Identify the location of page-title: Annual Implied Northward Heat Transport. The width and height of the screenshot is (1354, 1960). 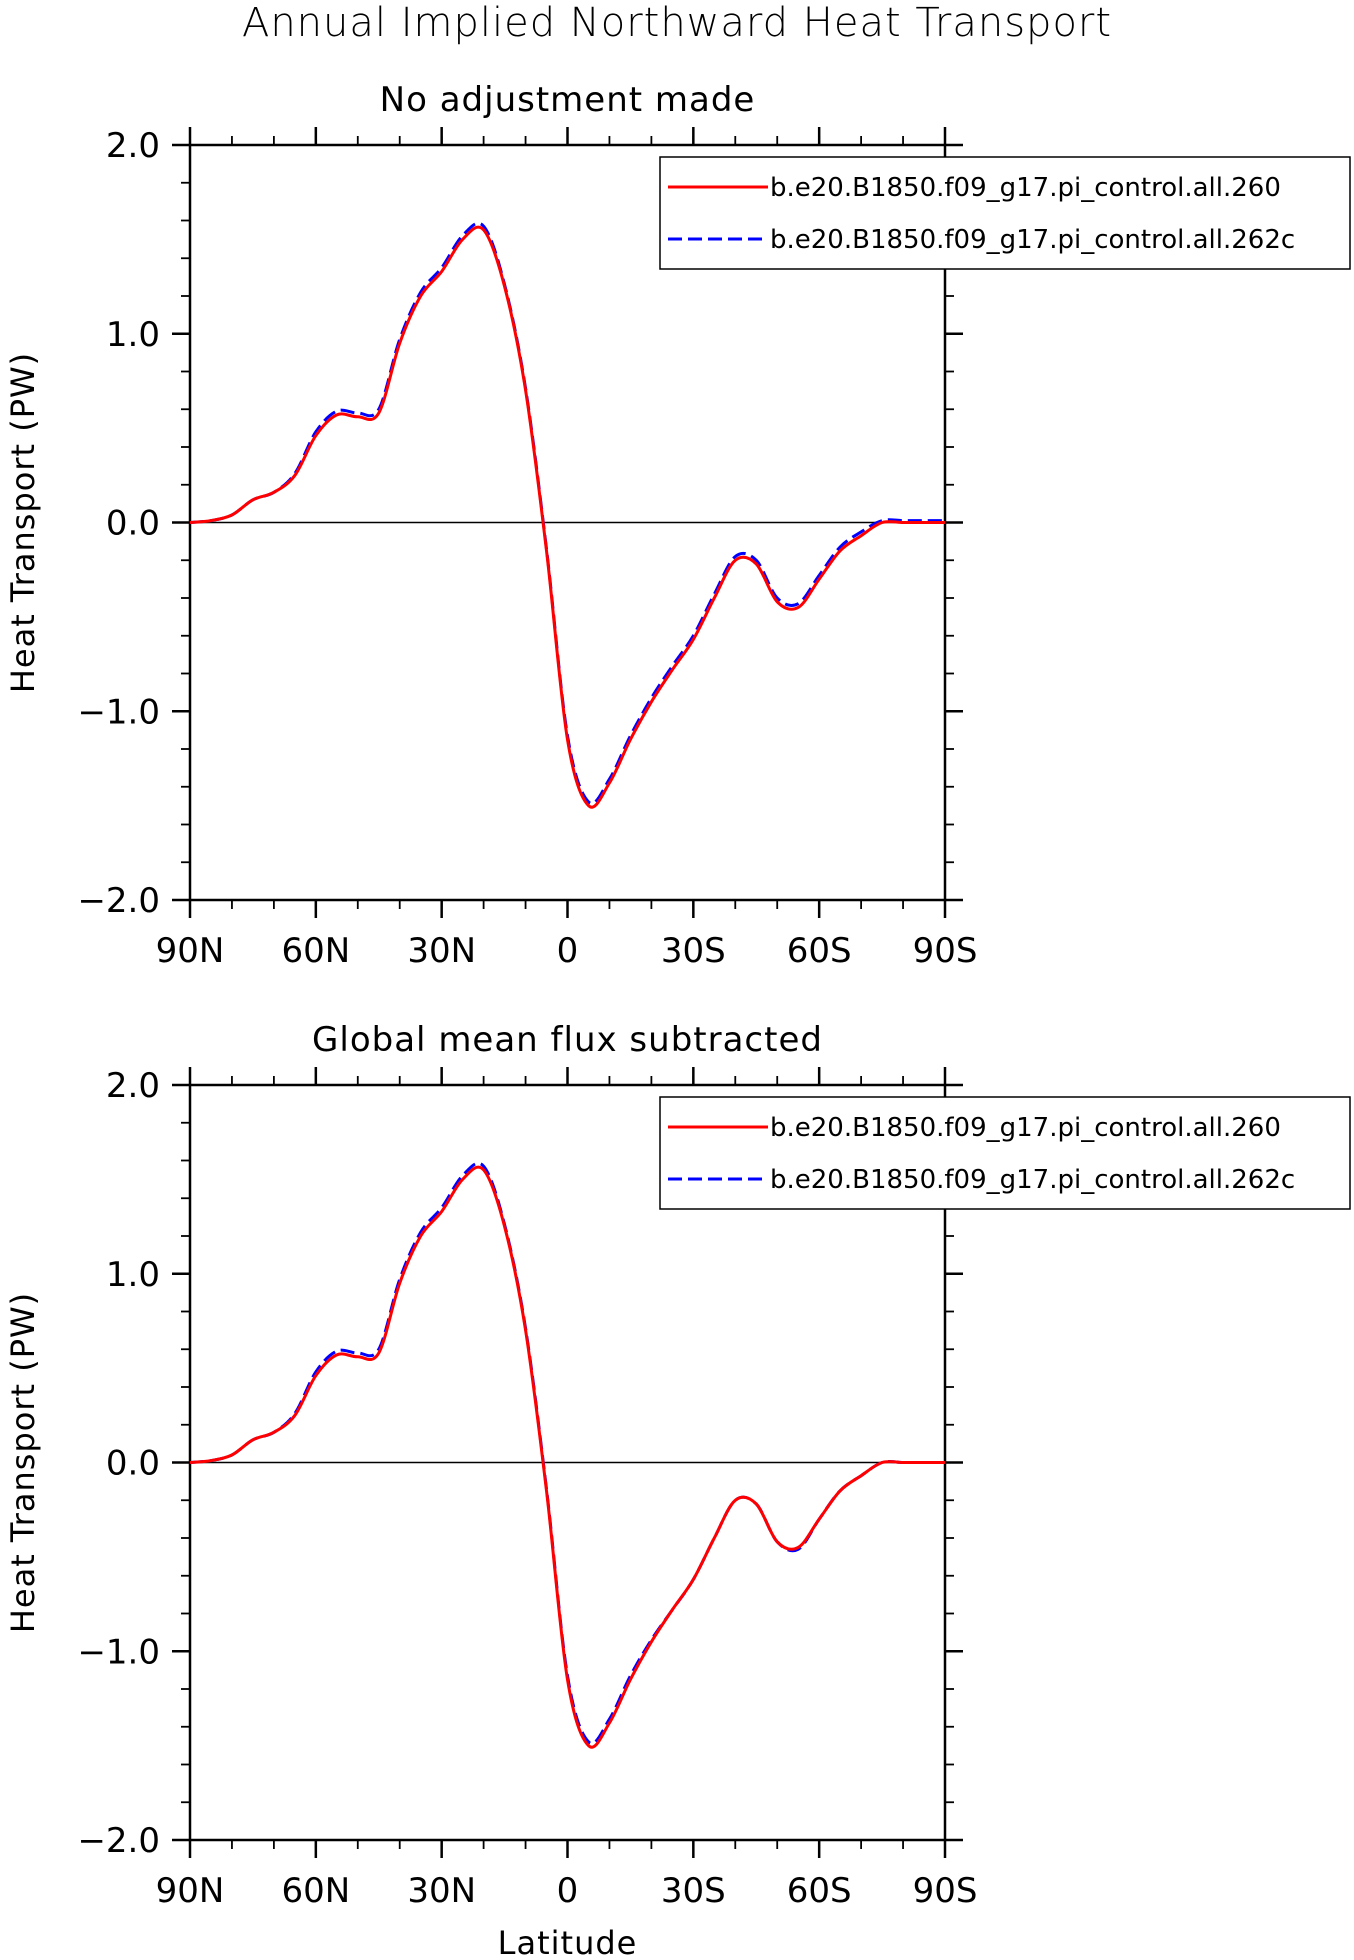
(677, 23).